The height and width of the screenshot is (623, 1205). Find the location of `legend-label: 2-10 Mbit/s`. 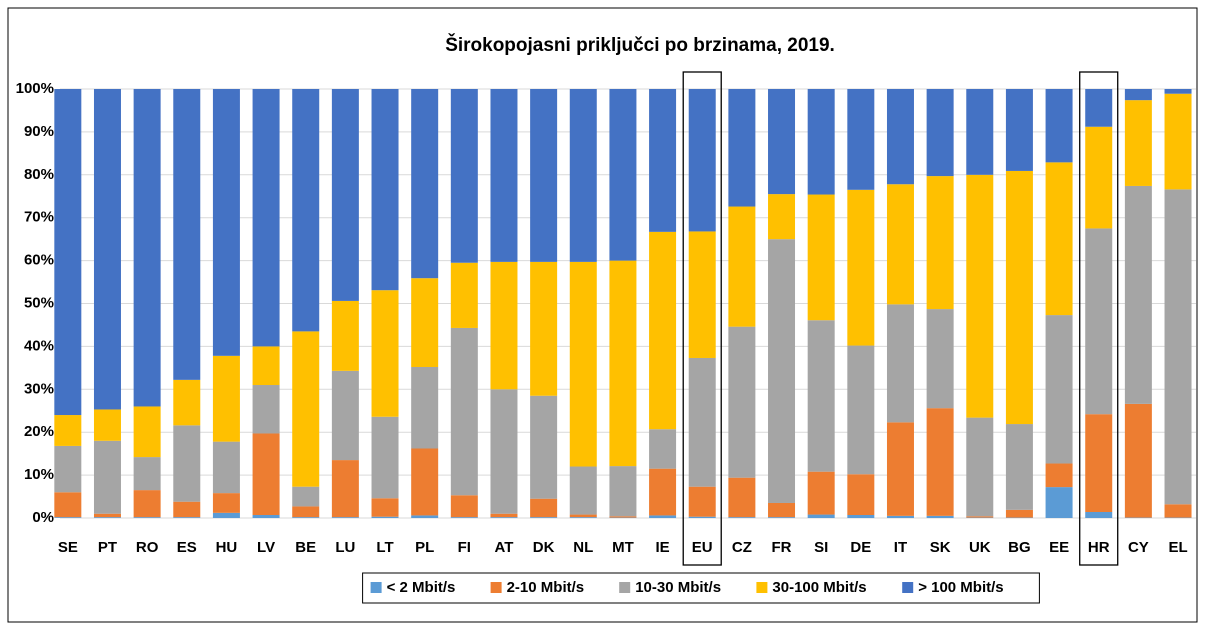

legend-label: 2-10 Mbit/s is located at coordinates (546, 587).